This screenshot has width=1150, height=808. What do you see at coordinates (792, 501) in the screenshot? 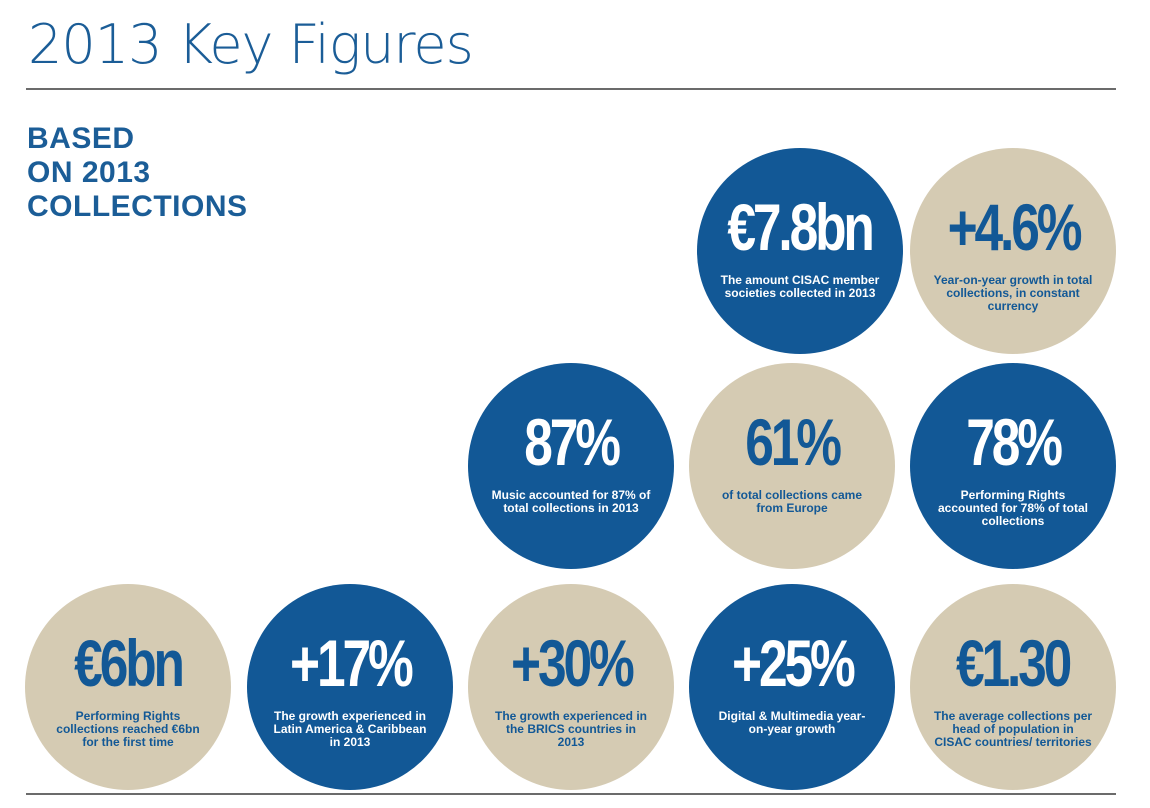
I see `figure-description: of total collections came from Europe` at bounding box center [792, 501].